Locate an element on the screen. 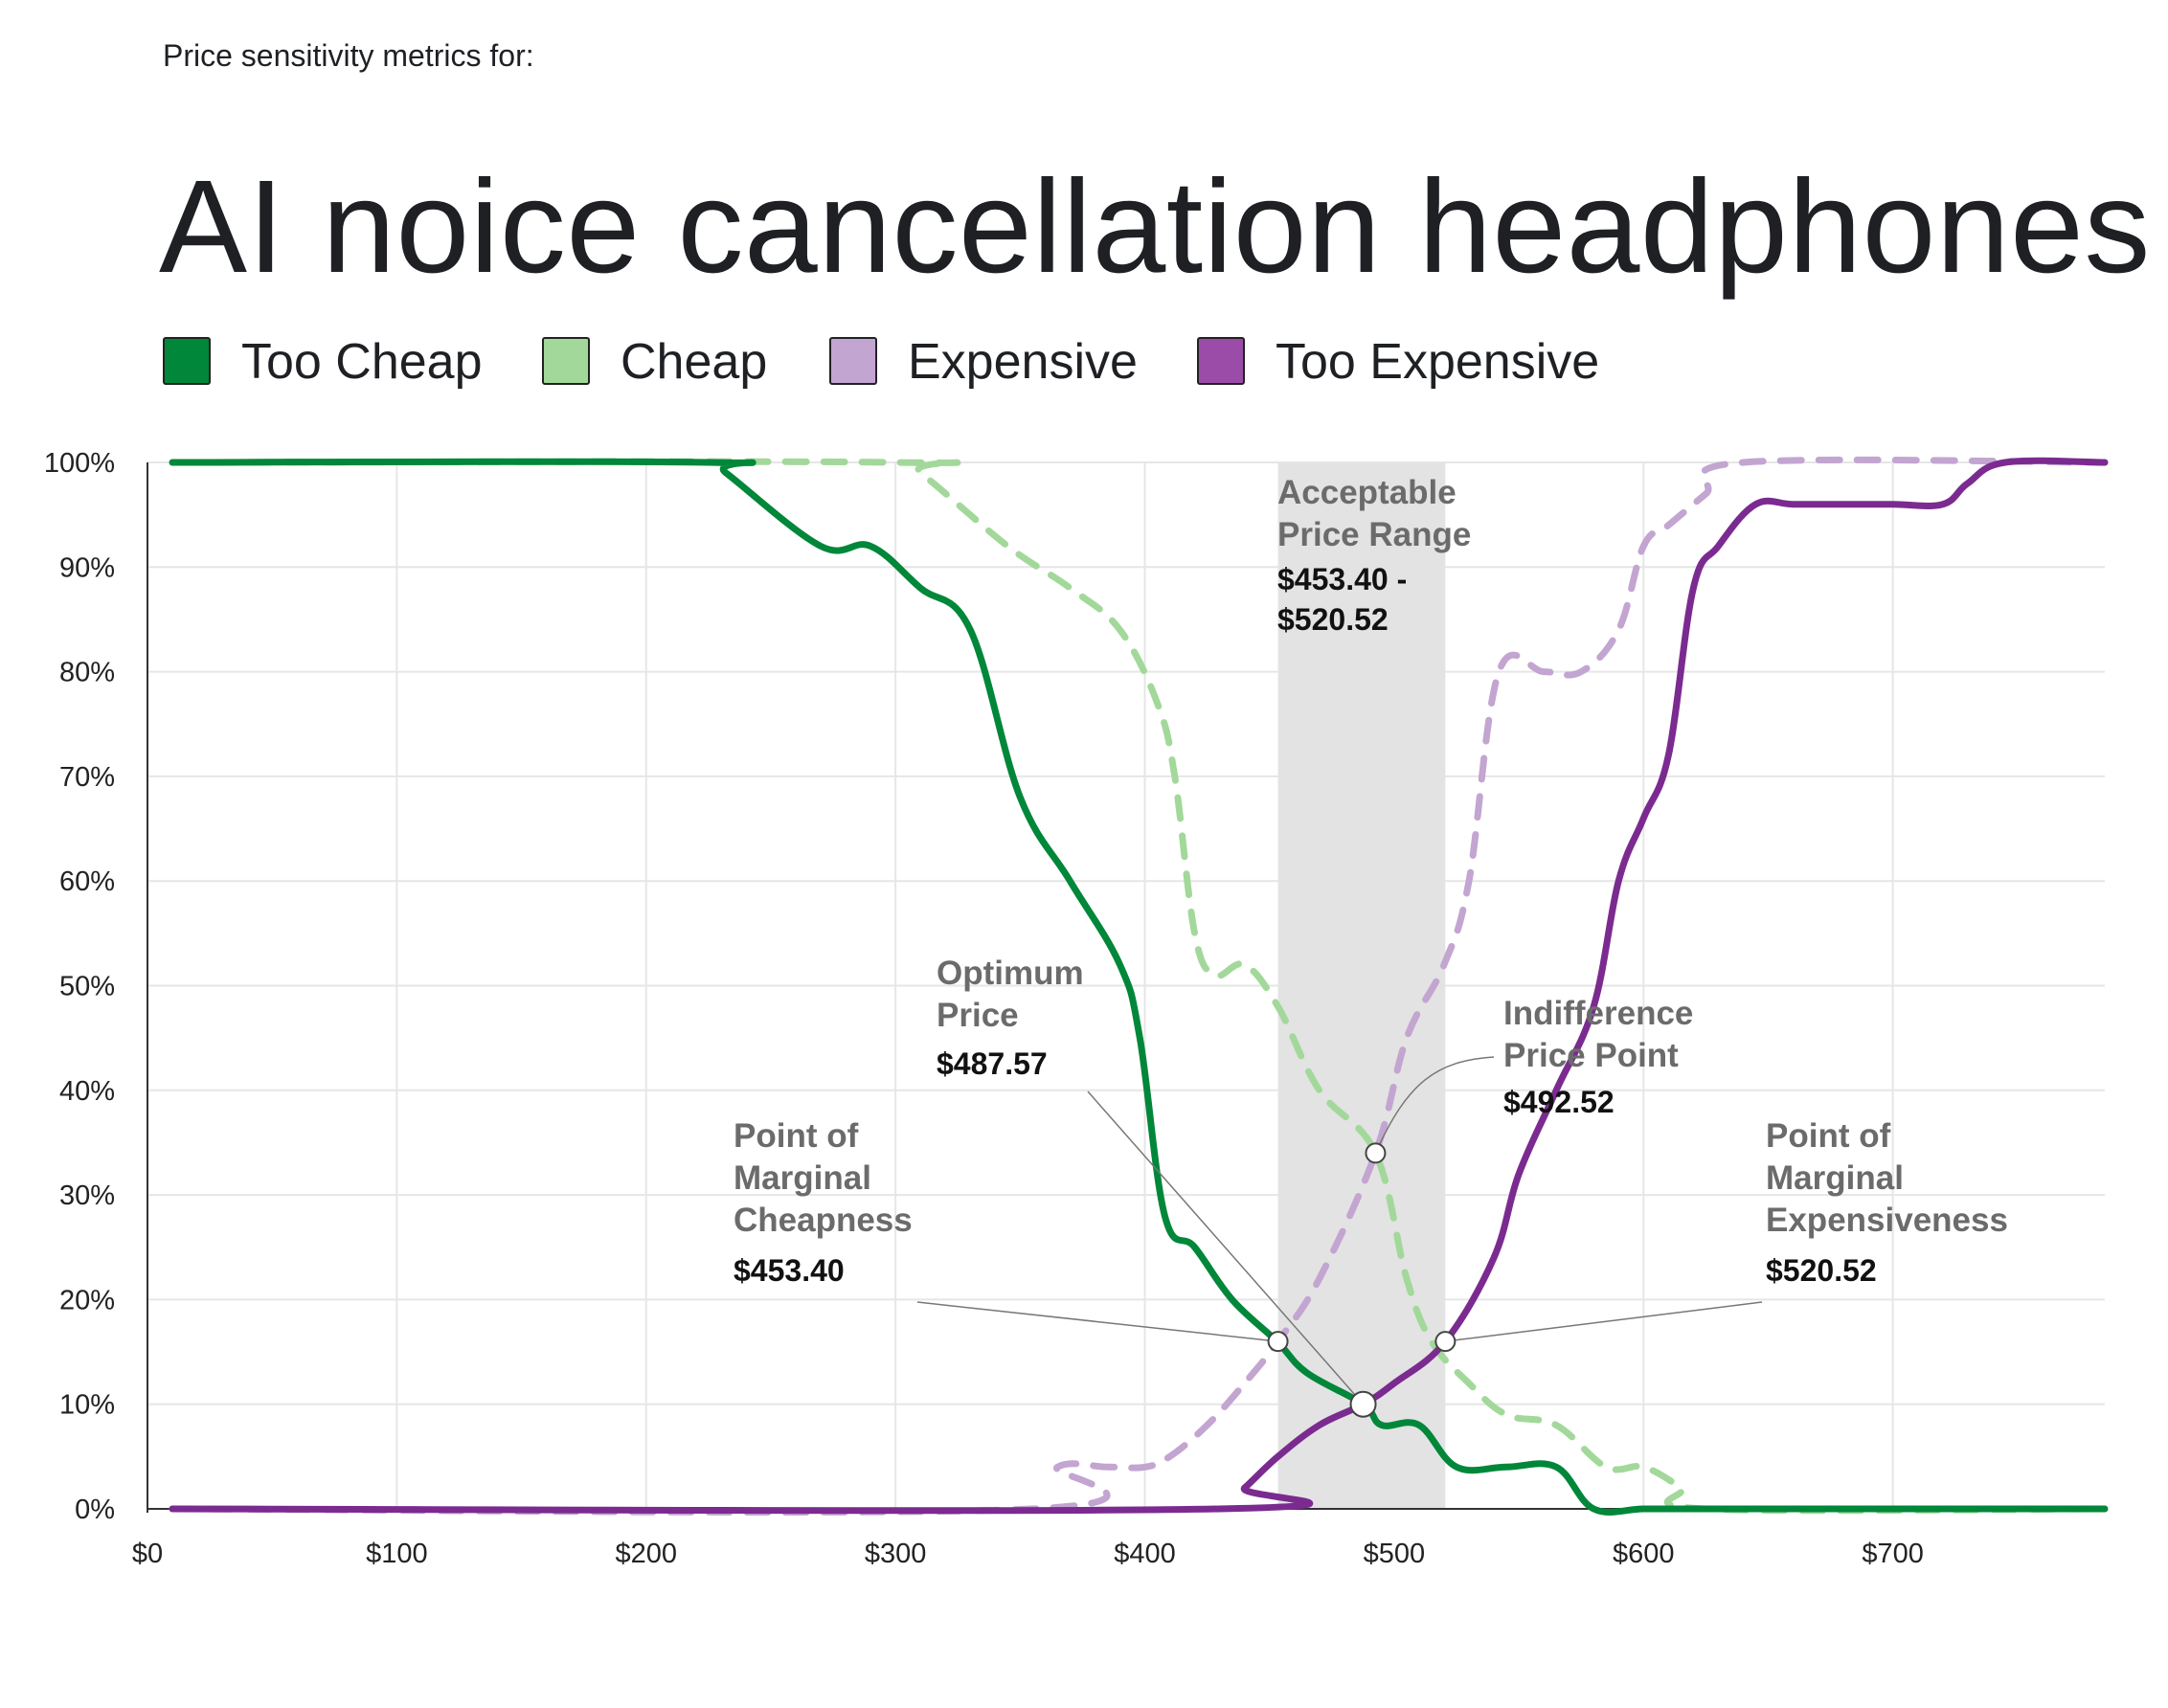 Image resolution: width=2168 pixels, height=1708 pixels. annotation-heading: Price Point is located at coordinates (1591, 1055).